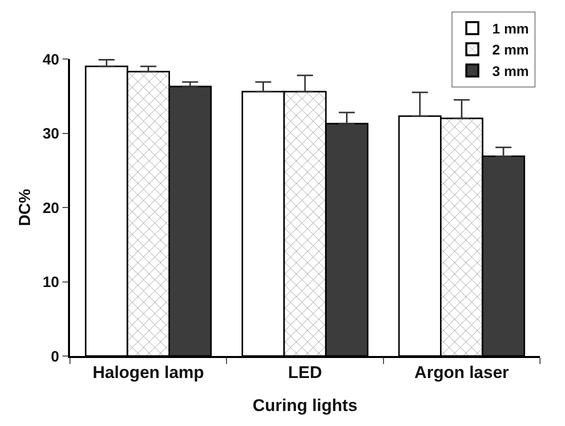 The height and width of the screenshot is (426, 565). Describe the element at coordinates (51, 282) in the screenshot. I see `y-tick-label: 10` at that location.